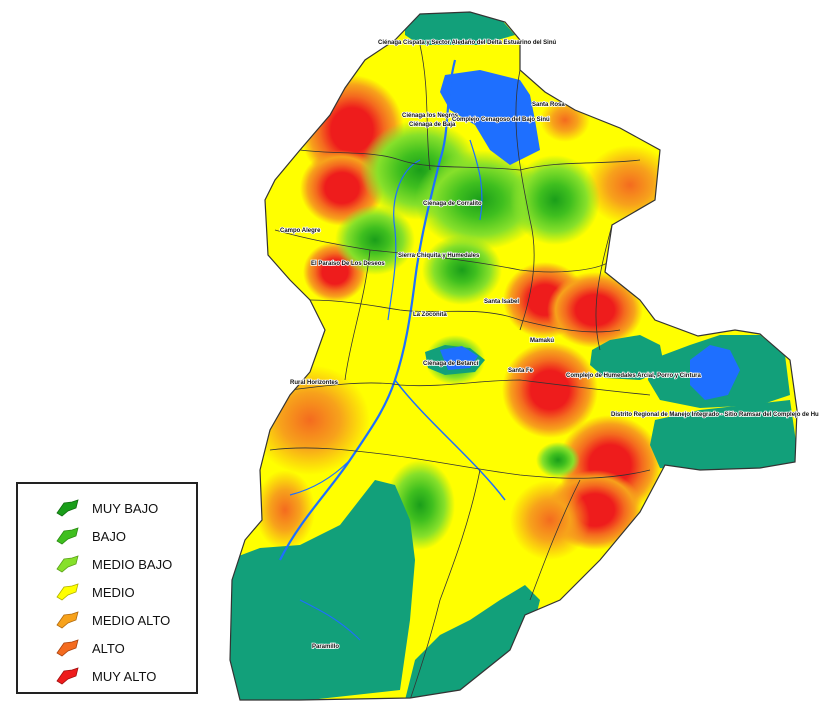 The width and height of the screenshot is (829, 709). I want to click on place-label: Campo Alegre, so click(300, 231).